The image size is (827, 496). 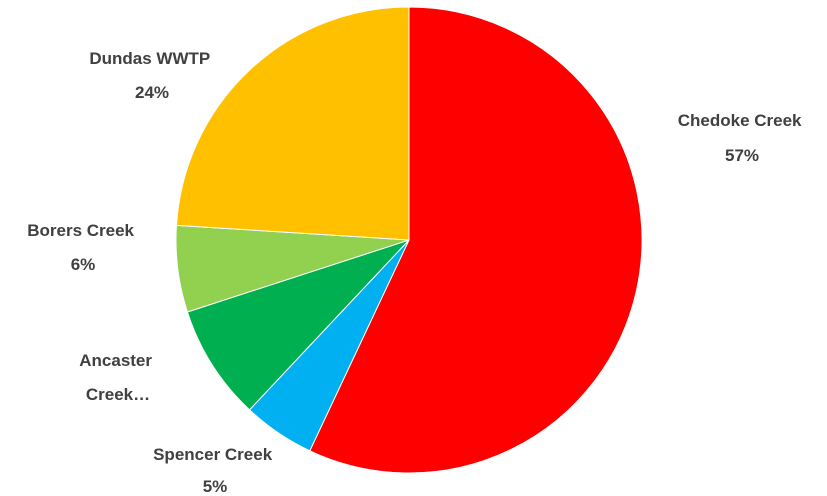 What do you see at coordinates (215, 470) in the screenshot?
I see `slice-label-spencer-creek: Spencer Creek 5%` at bounding box center [215, 470].